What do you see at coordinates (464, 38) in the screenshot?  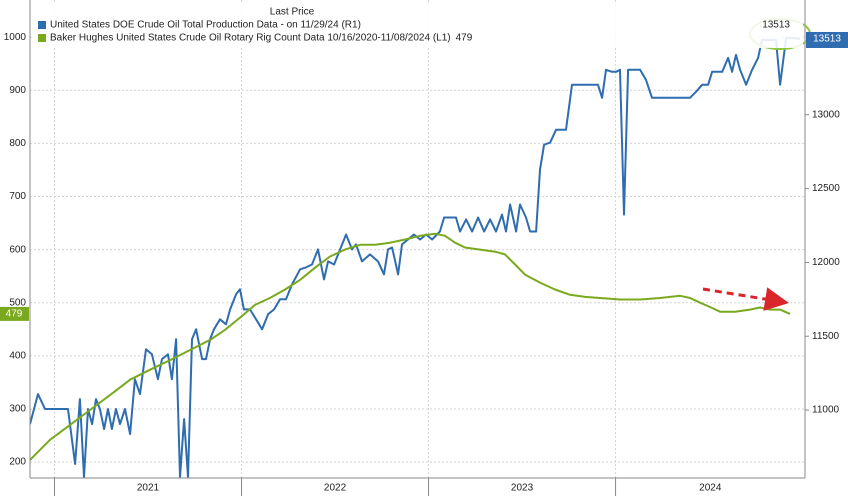 I see `legend-last-value: 479` at bounding box center [464, 38].